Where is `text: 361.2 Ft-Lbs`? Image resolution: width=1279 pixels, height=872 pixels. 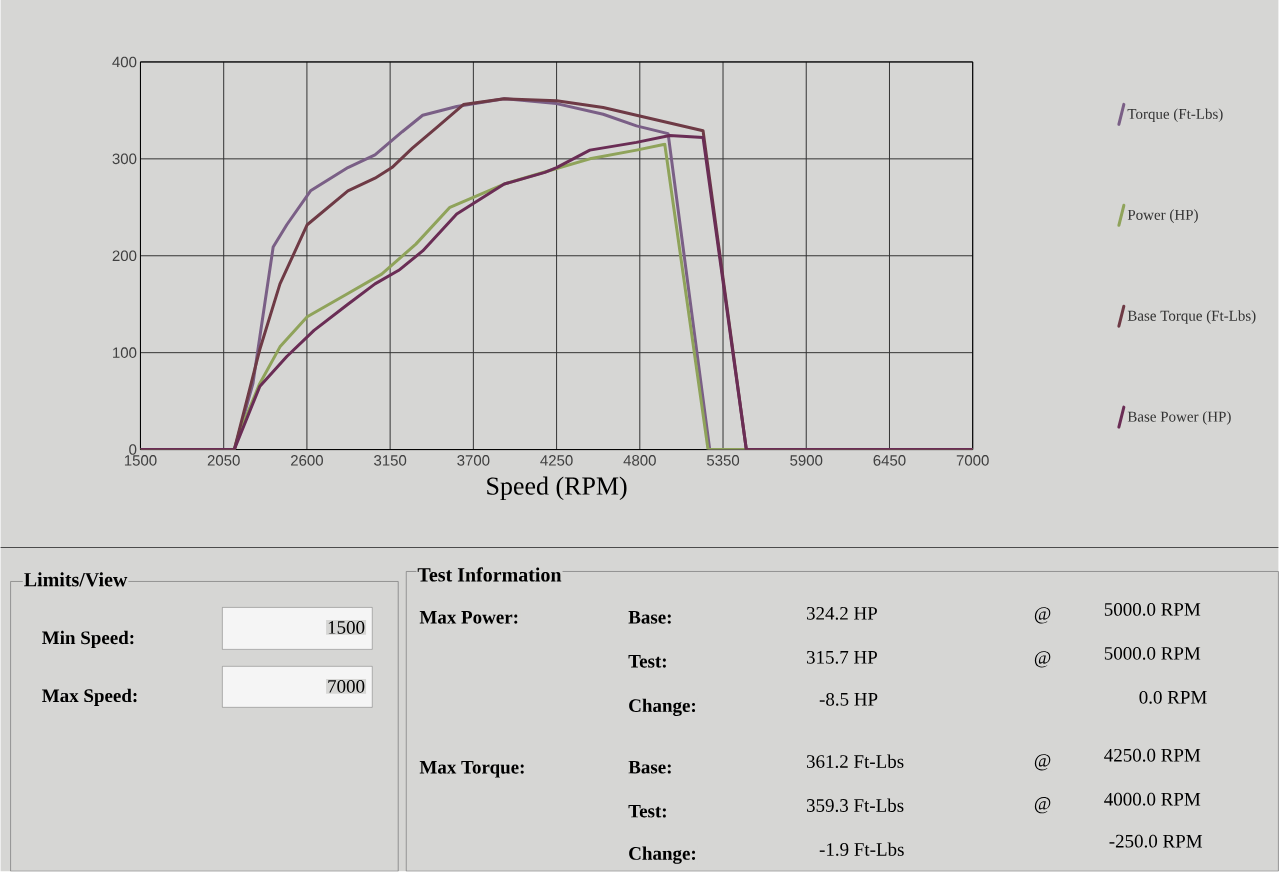
text: 361.2 Ft-Lbs is located at coordinates (855, 761).